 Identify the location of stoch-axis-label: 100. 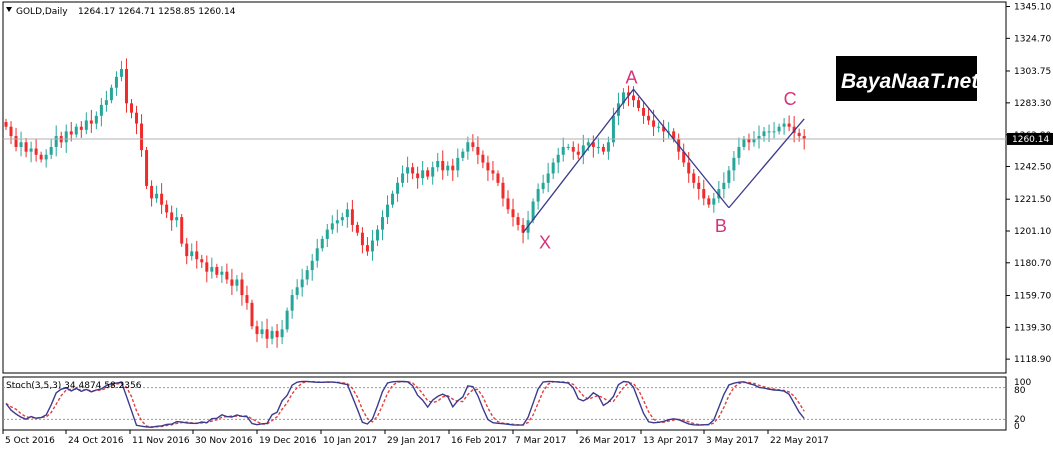
(1022, 383).